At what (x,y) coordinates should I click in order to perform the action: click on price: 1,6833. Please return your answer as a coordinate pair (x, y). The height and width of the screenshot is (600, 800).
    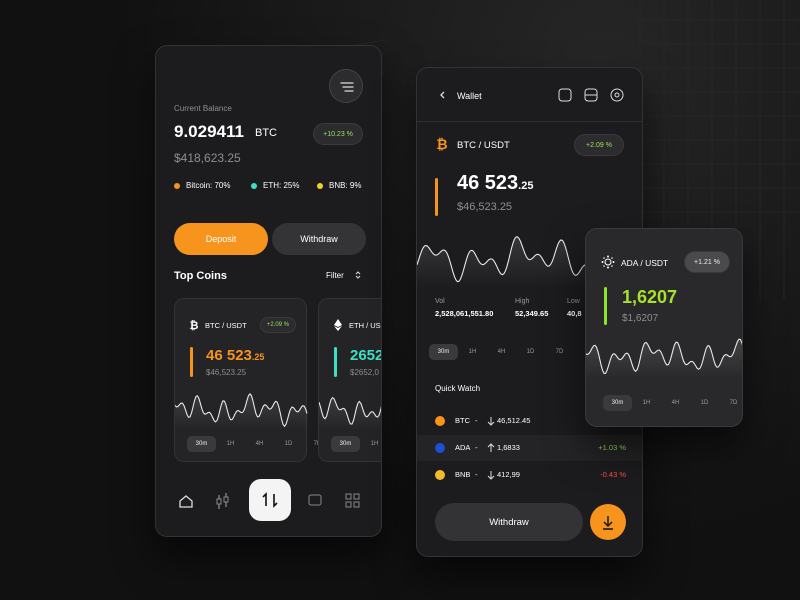
    Looking at the image, I should click on (508, 447).